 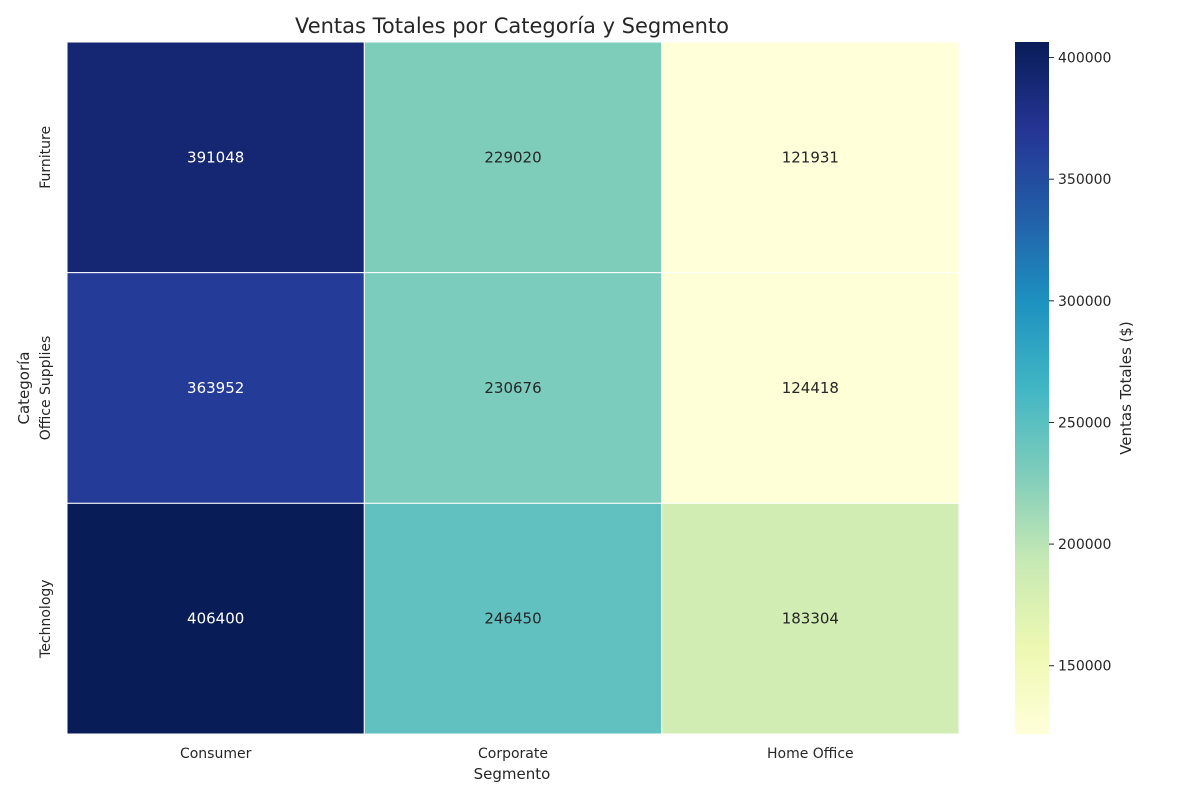 What do you see at coordinates (1032, 388) in the screenshot?
I see `colorbar-gradient` at bounding box center [1032, 388].